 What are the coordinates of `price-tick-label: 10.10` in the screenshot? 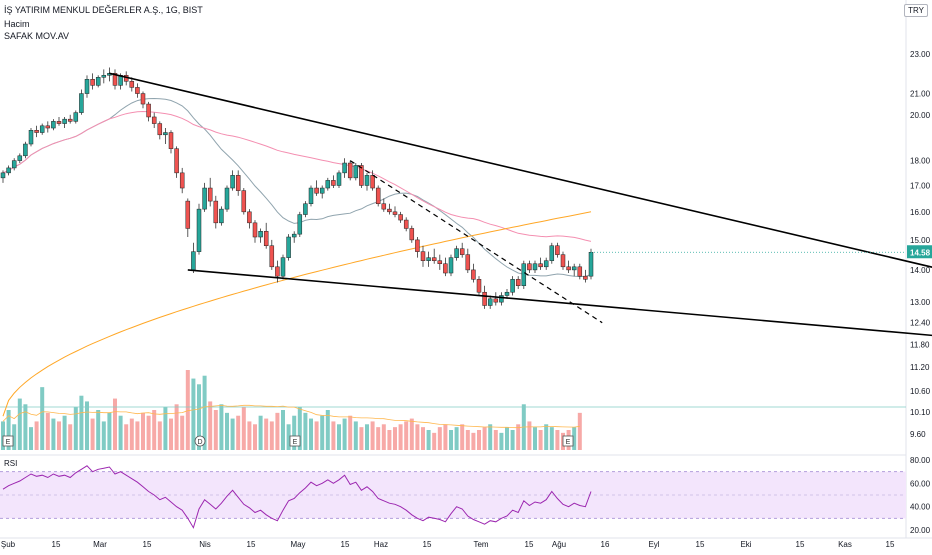 It's located at (920, 412).